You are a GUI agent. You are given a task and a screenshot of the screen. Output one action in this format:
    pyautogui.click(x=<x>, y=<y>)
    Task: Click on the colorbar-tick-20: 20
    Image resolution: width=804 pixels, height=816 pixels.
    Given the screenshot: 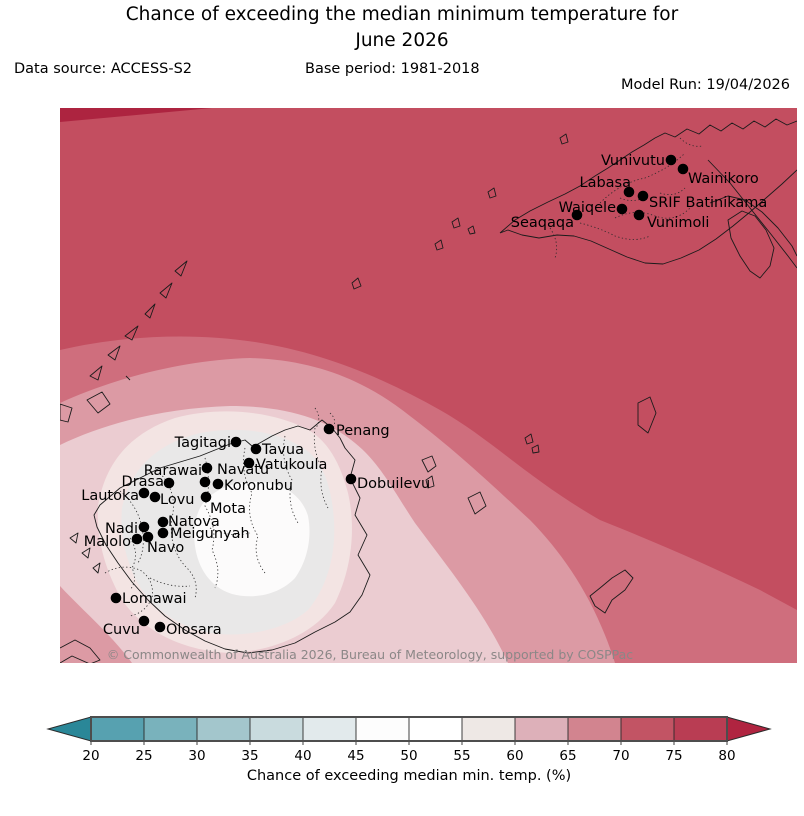 What is the action you would take?
    pyautogui.click(x=90, y=756)
    